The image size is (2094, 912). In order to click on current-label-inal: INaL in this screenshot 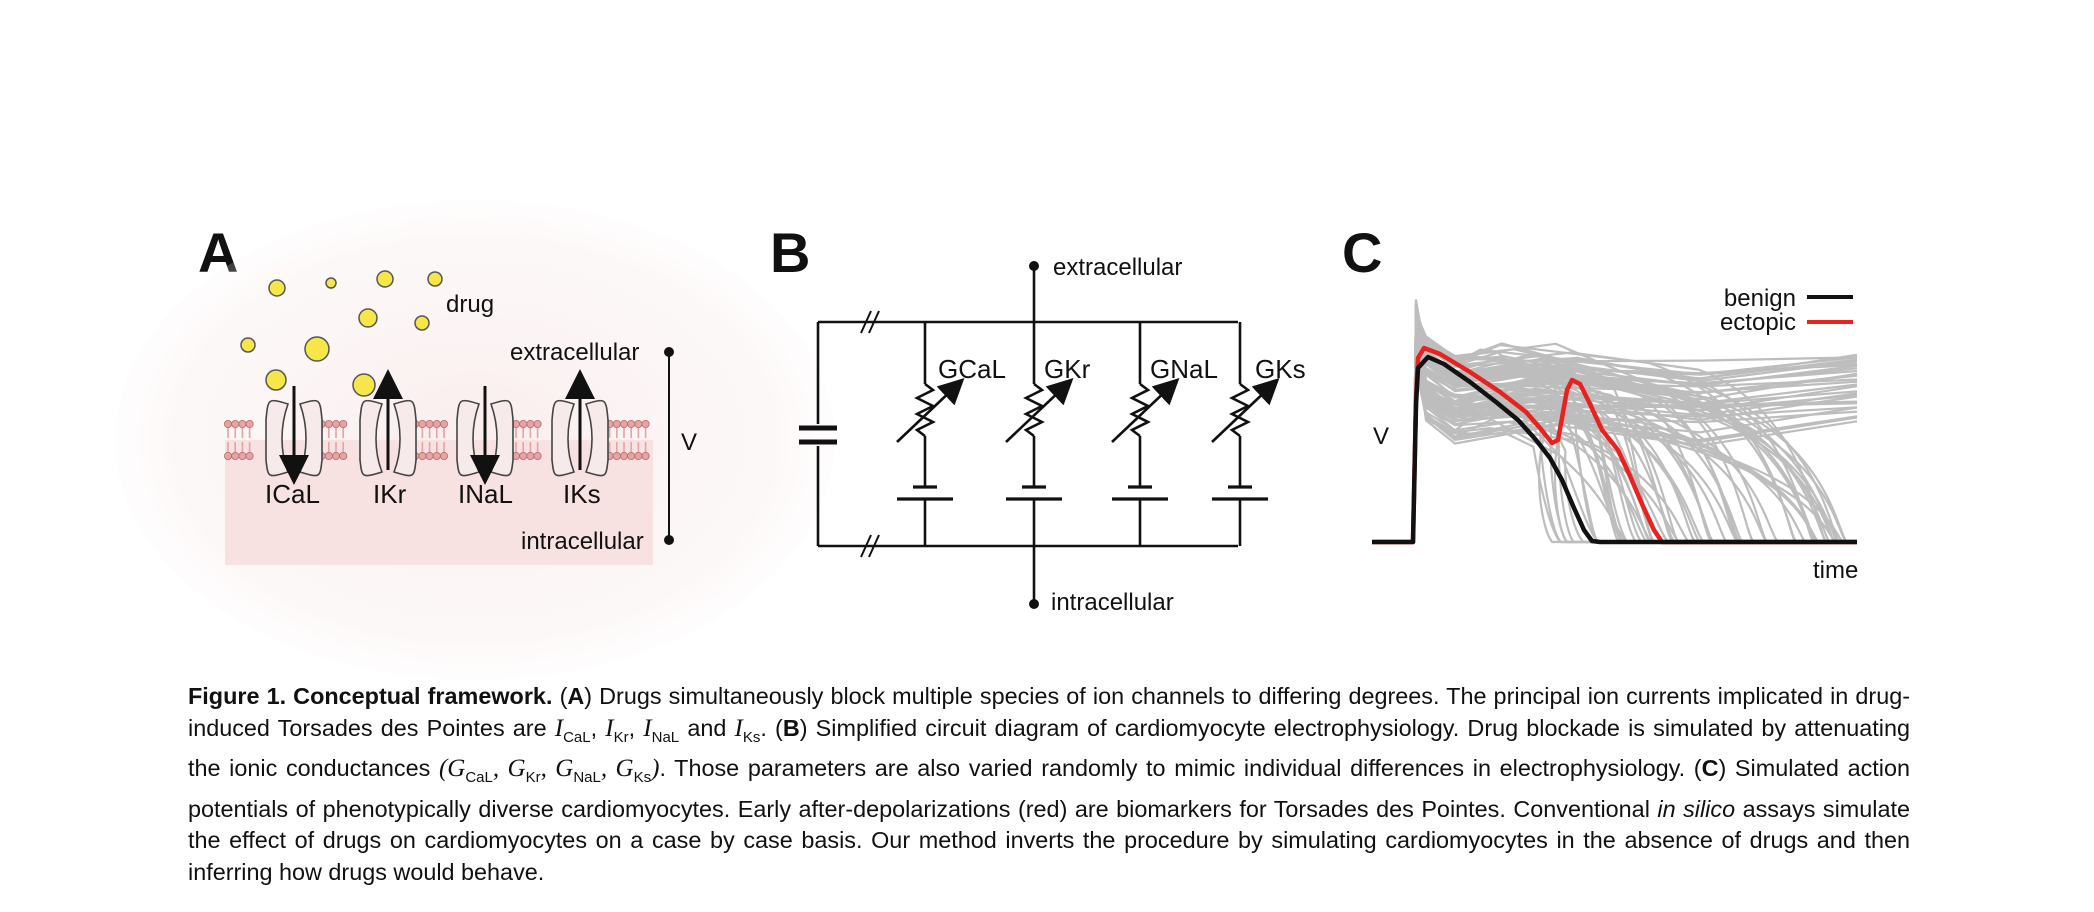, I will do `click(485, 494)`.